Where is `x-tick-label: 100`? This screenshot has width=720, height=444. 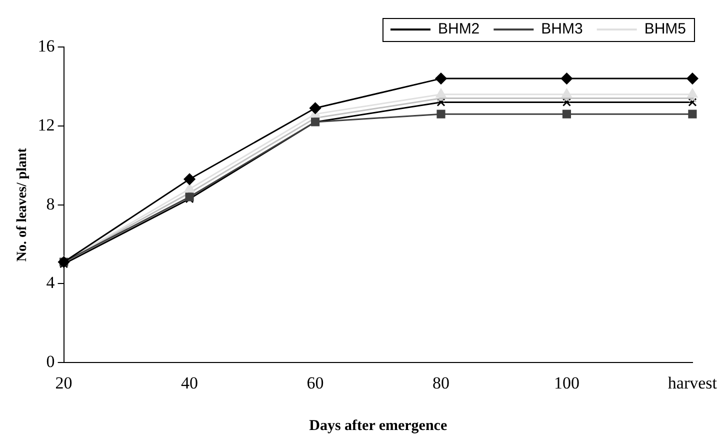
x-tick-label: 100 is located at coordinates (567, 382).